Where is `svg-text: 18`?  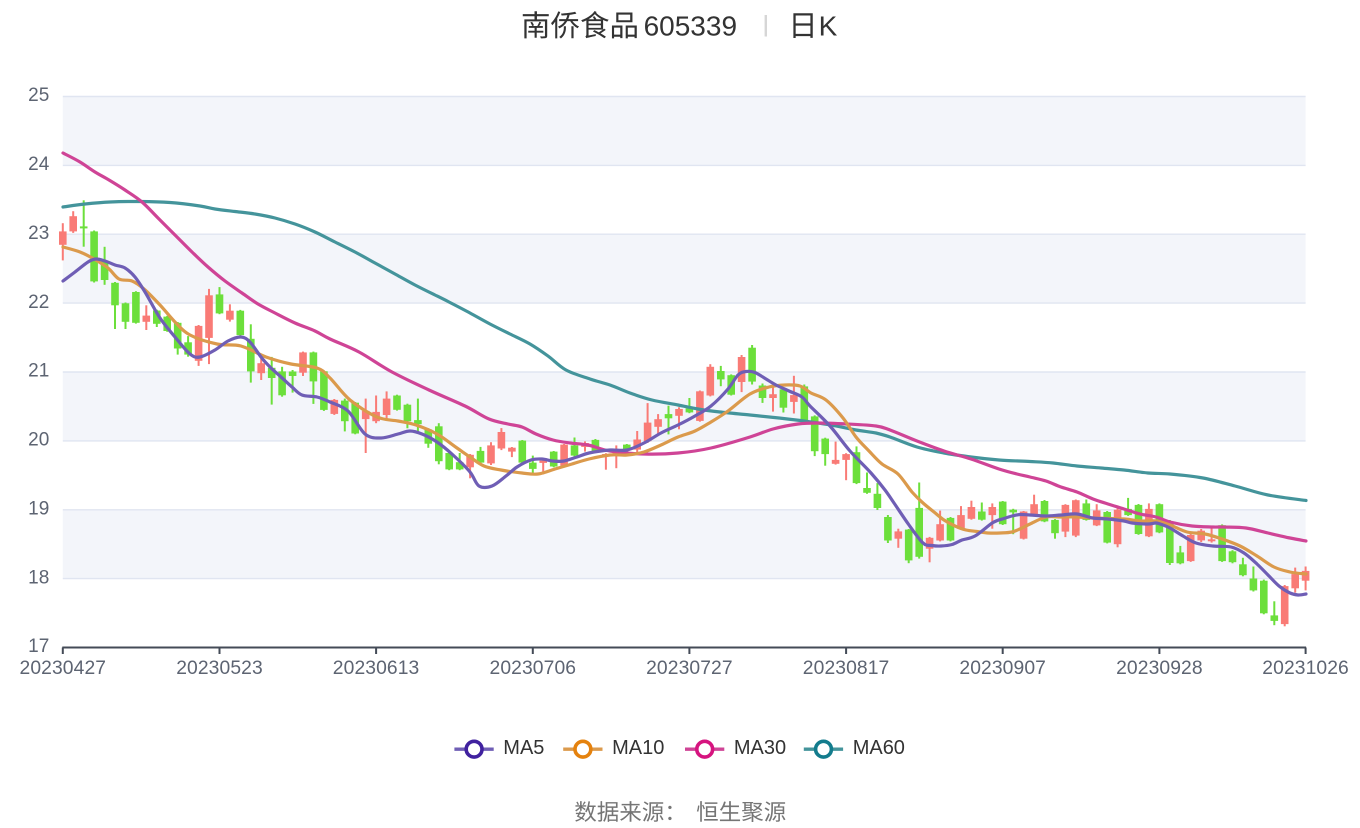 svg-text: 18 is located at coordinates (38, 577).